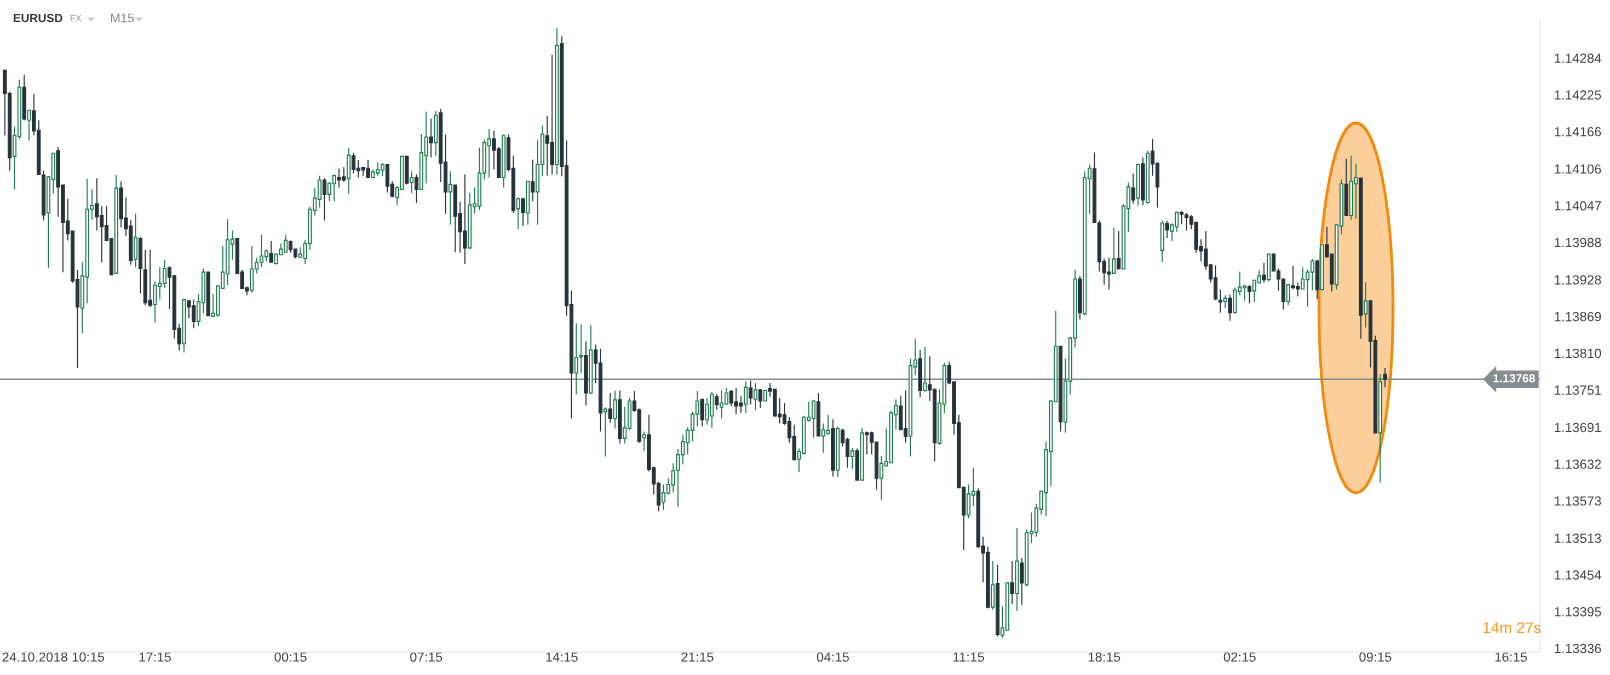 The width and height of the screenshot is (1610, 675). What do you see at coordinates (1577, 132) in the screenshot?
I see `y-tick-label: 1.14166` at bounding box center [1577, 132].